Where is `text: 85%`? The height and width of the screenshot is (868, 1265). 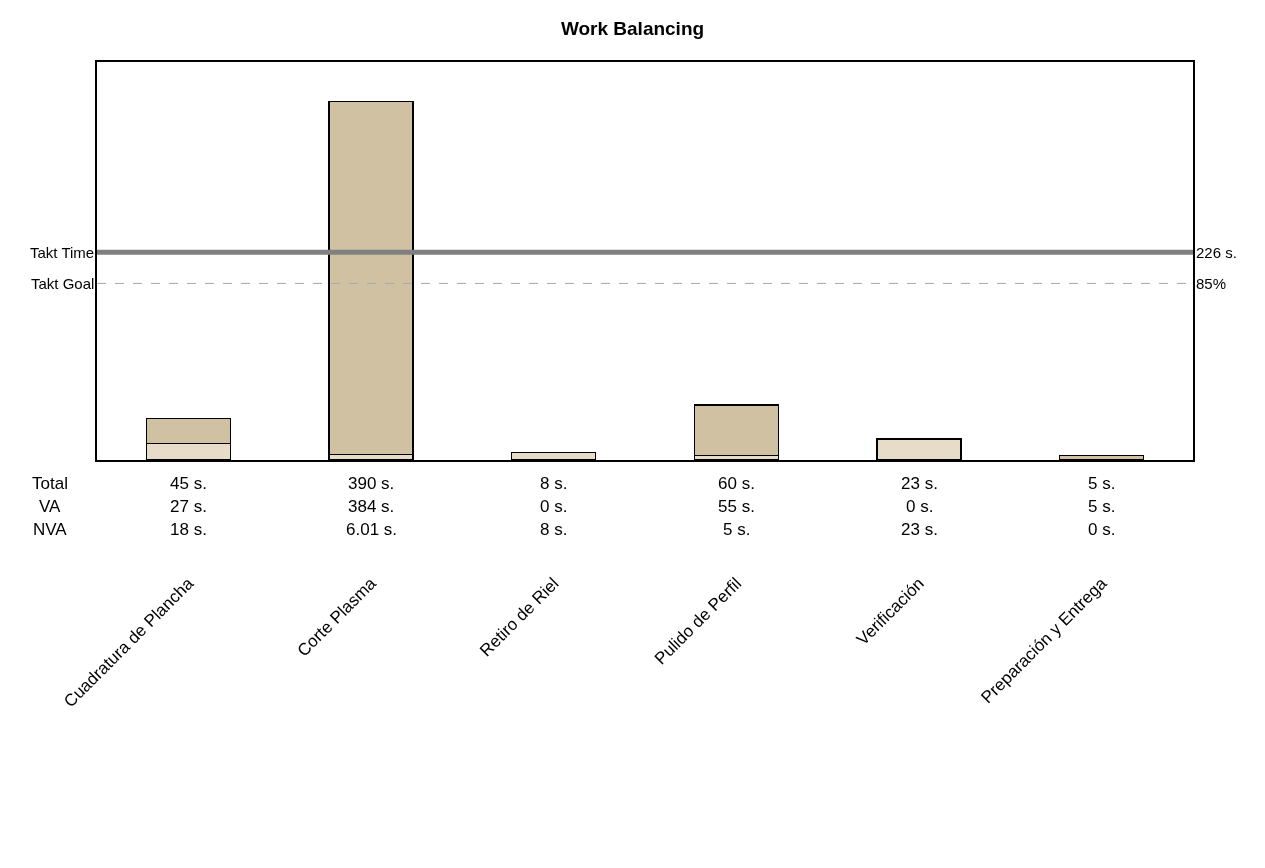
text: 85% is located at coordinates (1211, 283).